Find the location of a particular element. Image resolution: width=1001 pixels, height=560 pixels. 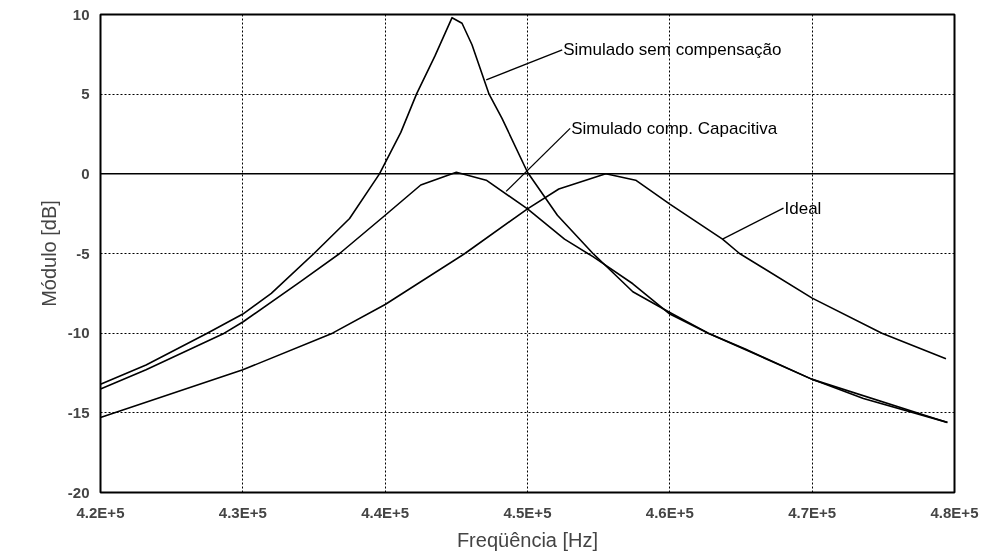

y-tick-label: -10 is located at coordinates (78, 333).